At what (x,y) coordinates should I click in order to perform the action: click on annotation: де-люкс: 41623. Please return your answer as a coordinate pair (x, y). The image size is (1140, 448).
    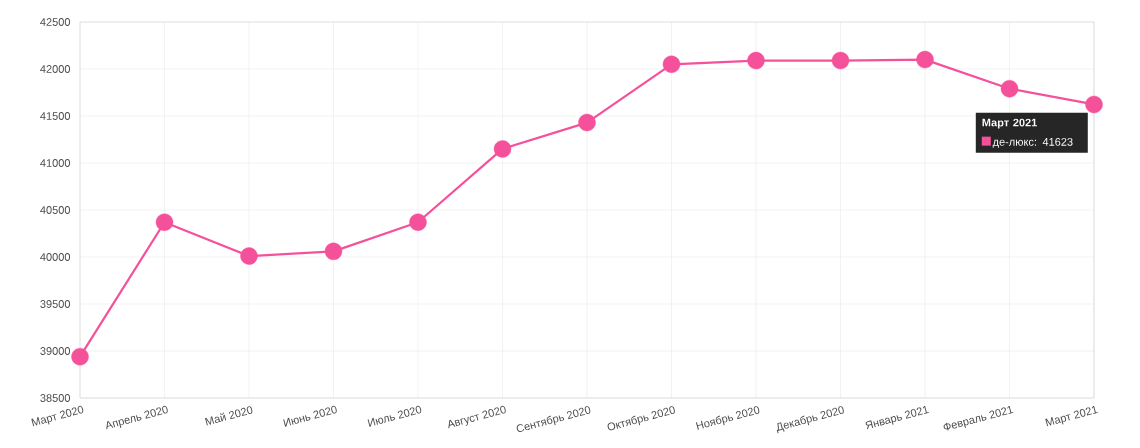
    Looking at the image, I should click on (1032, 142).